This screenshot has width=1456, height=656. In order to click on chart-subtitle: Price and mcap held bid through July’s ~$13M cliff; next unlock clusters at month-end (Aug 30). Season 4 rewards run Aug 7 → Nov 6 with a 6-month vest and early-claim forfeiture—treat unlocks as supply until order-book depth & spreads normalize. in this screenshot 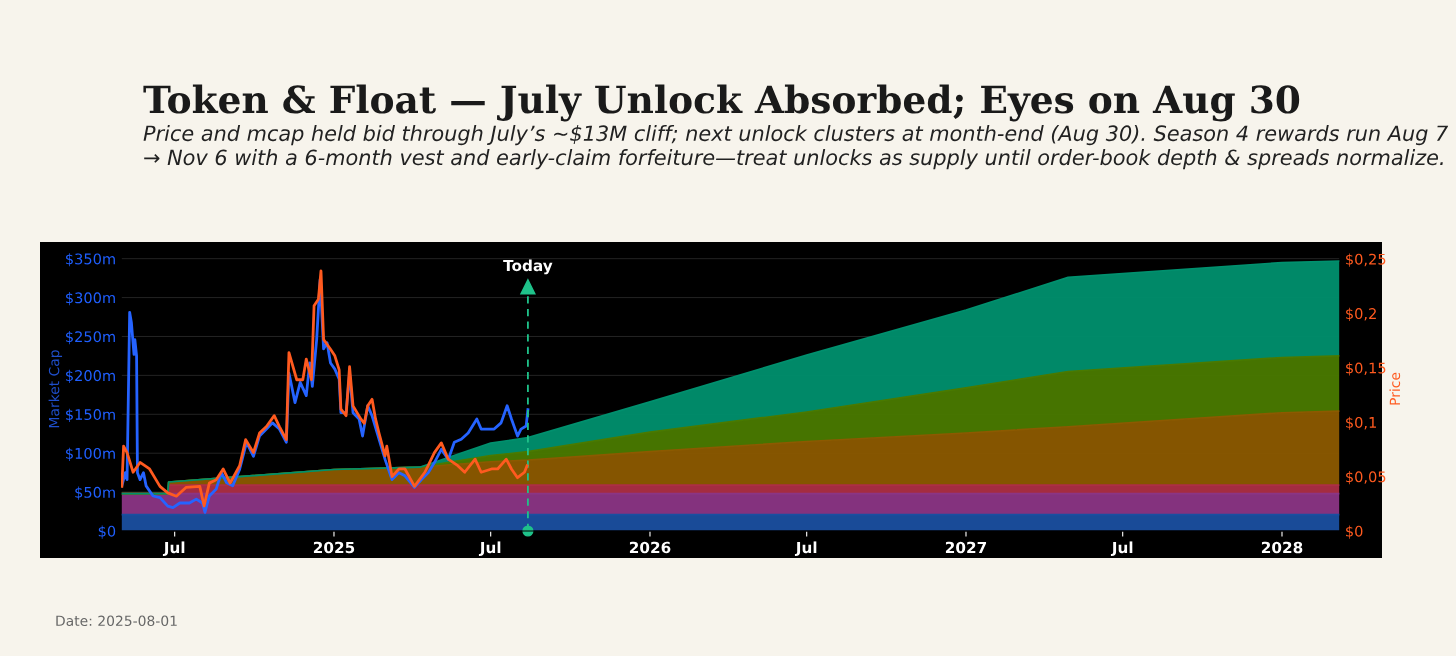, I will do `click(796, 147)`.